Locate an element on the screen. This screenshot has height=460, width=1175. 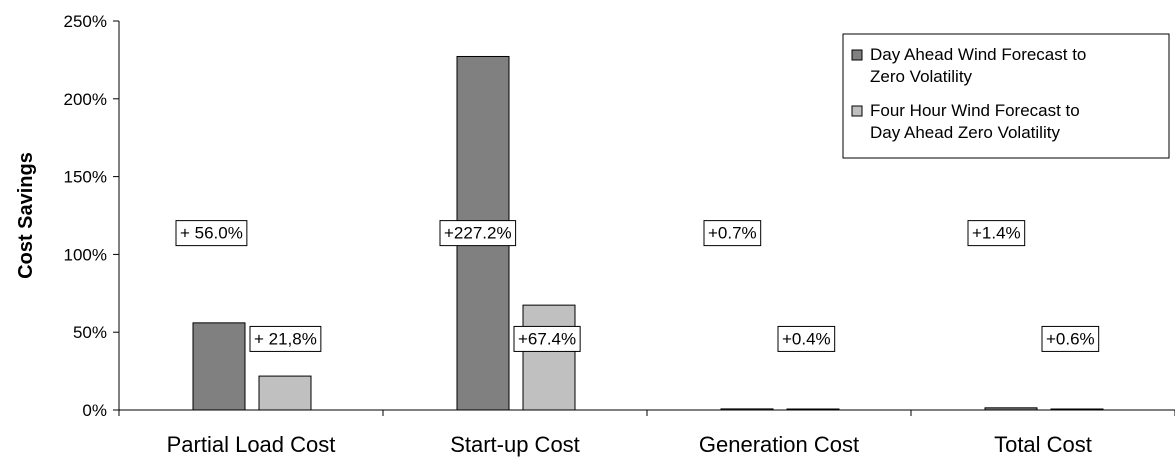
y-tick-label: 100% is located at coordinates (85, 254).